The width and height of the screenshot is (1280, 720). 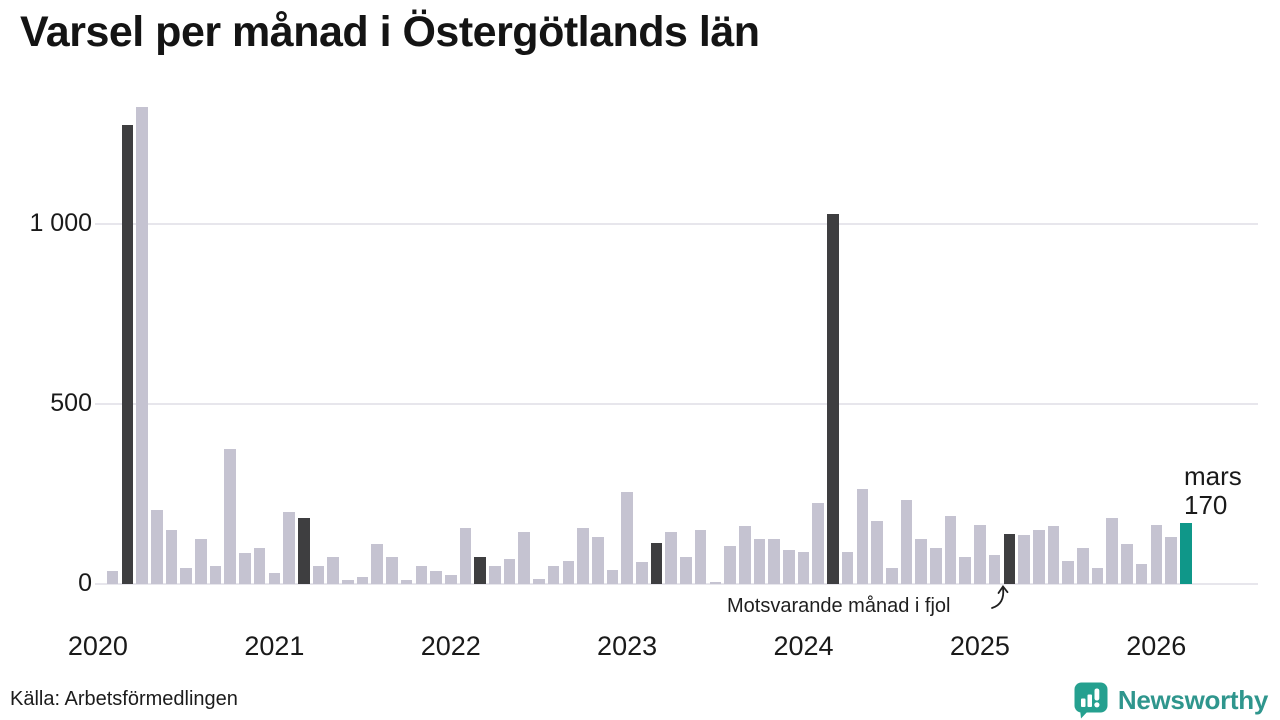 What do you see at coordinates (1000, 596) in the screenshot?
I see `annotation-arrow-icon` at bounding box center [1000, 596].